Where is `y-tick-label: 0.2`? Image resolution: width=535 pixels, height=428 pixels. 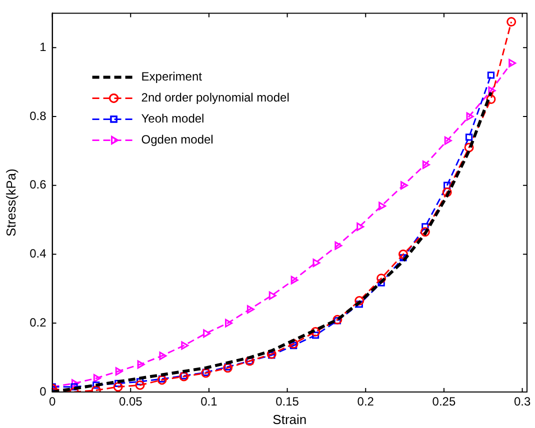
y-tick-label: 0.2 is located at coordinates (38, 322).